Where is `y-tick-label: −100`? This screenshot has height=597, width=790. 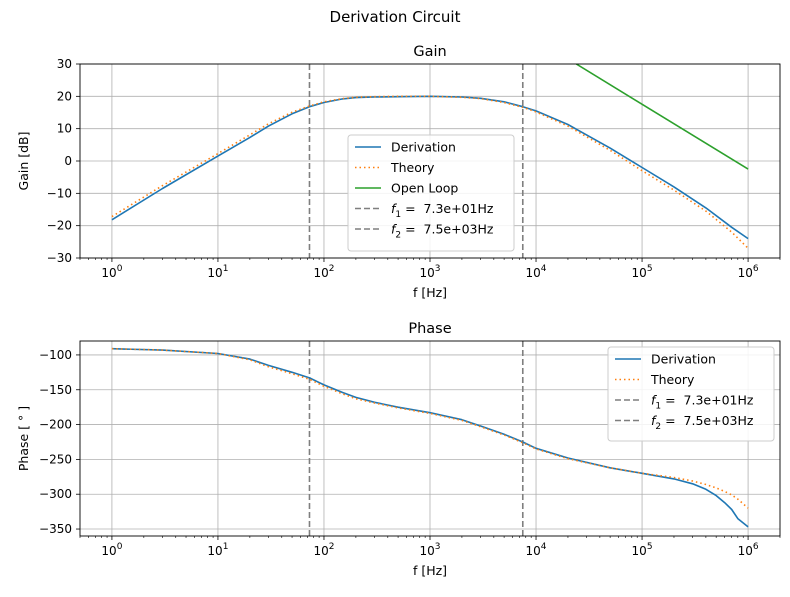 y-tick-label: −100 is located at coordinates (55, 355).